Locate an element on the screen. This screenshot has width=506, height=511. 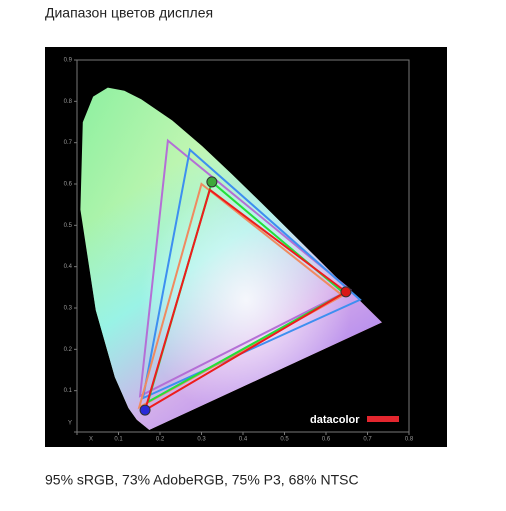
y-tick-label: 0.4 is located at coordinates (68, 267).